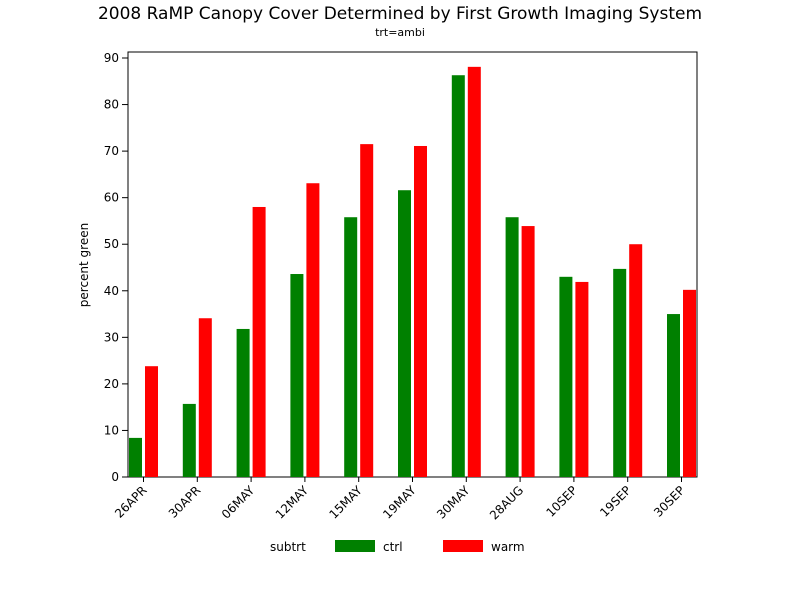 The height and width of the screenshot is (600, 800). I want to click on x-tick-label: 10SEP, so click(561, 501).